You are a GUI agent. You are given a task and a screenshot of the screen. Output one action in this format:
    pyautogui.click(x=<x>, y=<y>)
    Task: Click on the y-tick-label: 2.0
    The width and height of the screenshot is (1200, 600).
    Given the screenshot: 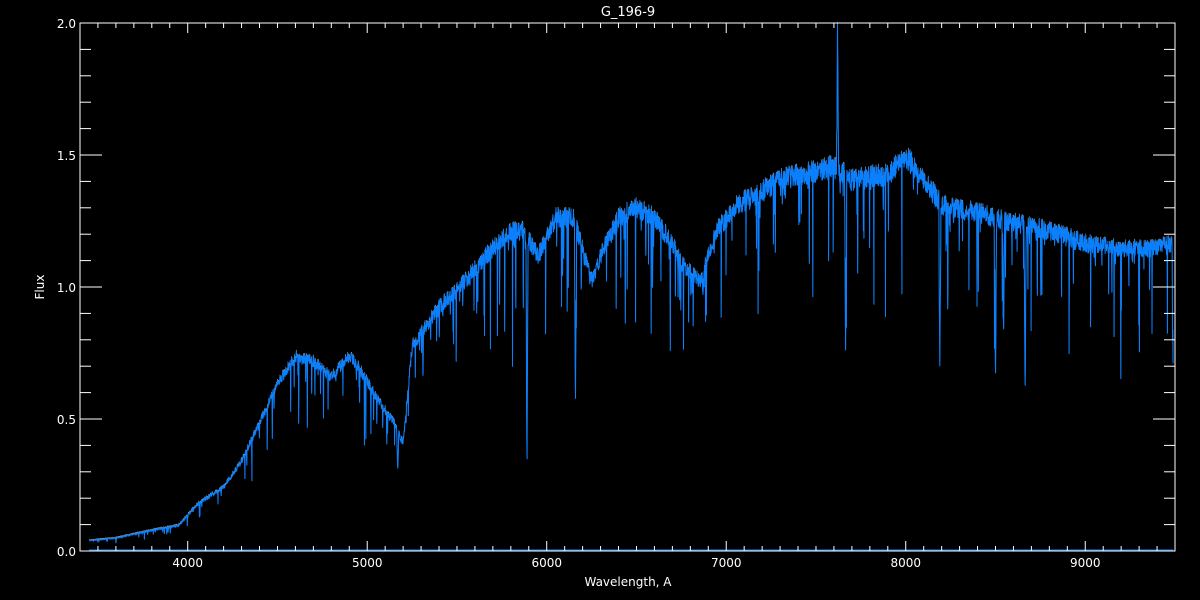 What is the action you would take?
    pyautogui.click(x=66, y=24)
    